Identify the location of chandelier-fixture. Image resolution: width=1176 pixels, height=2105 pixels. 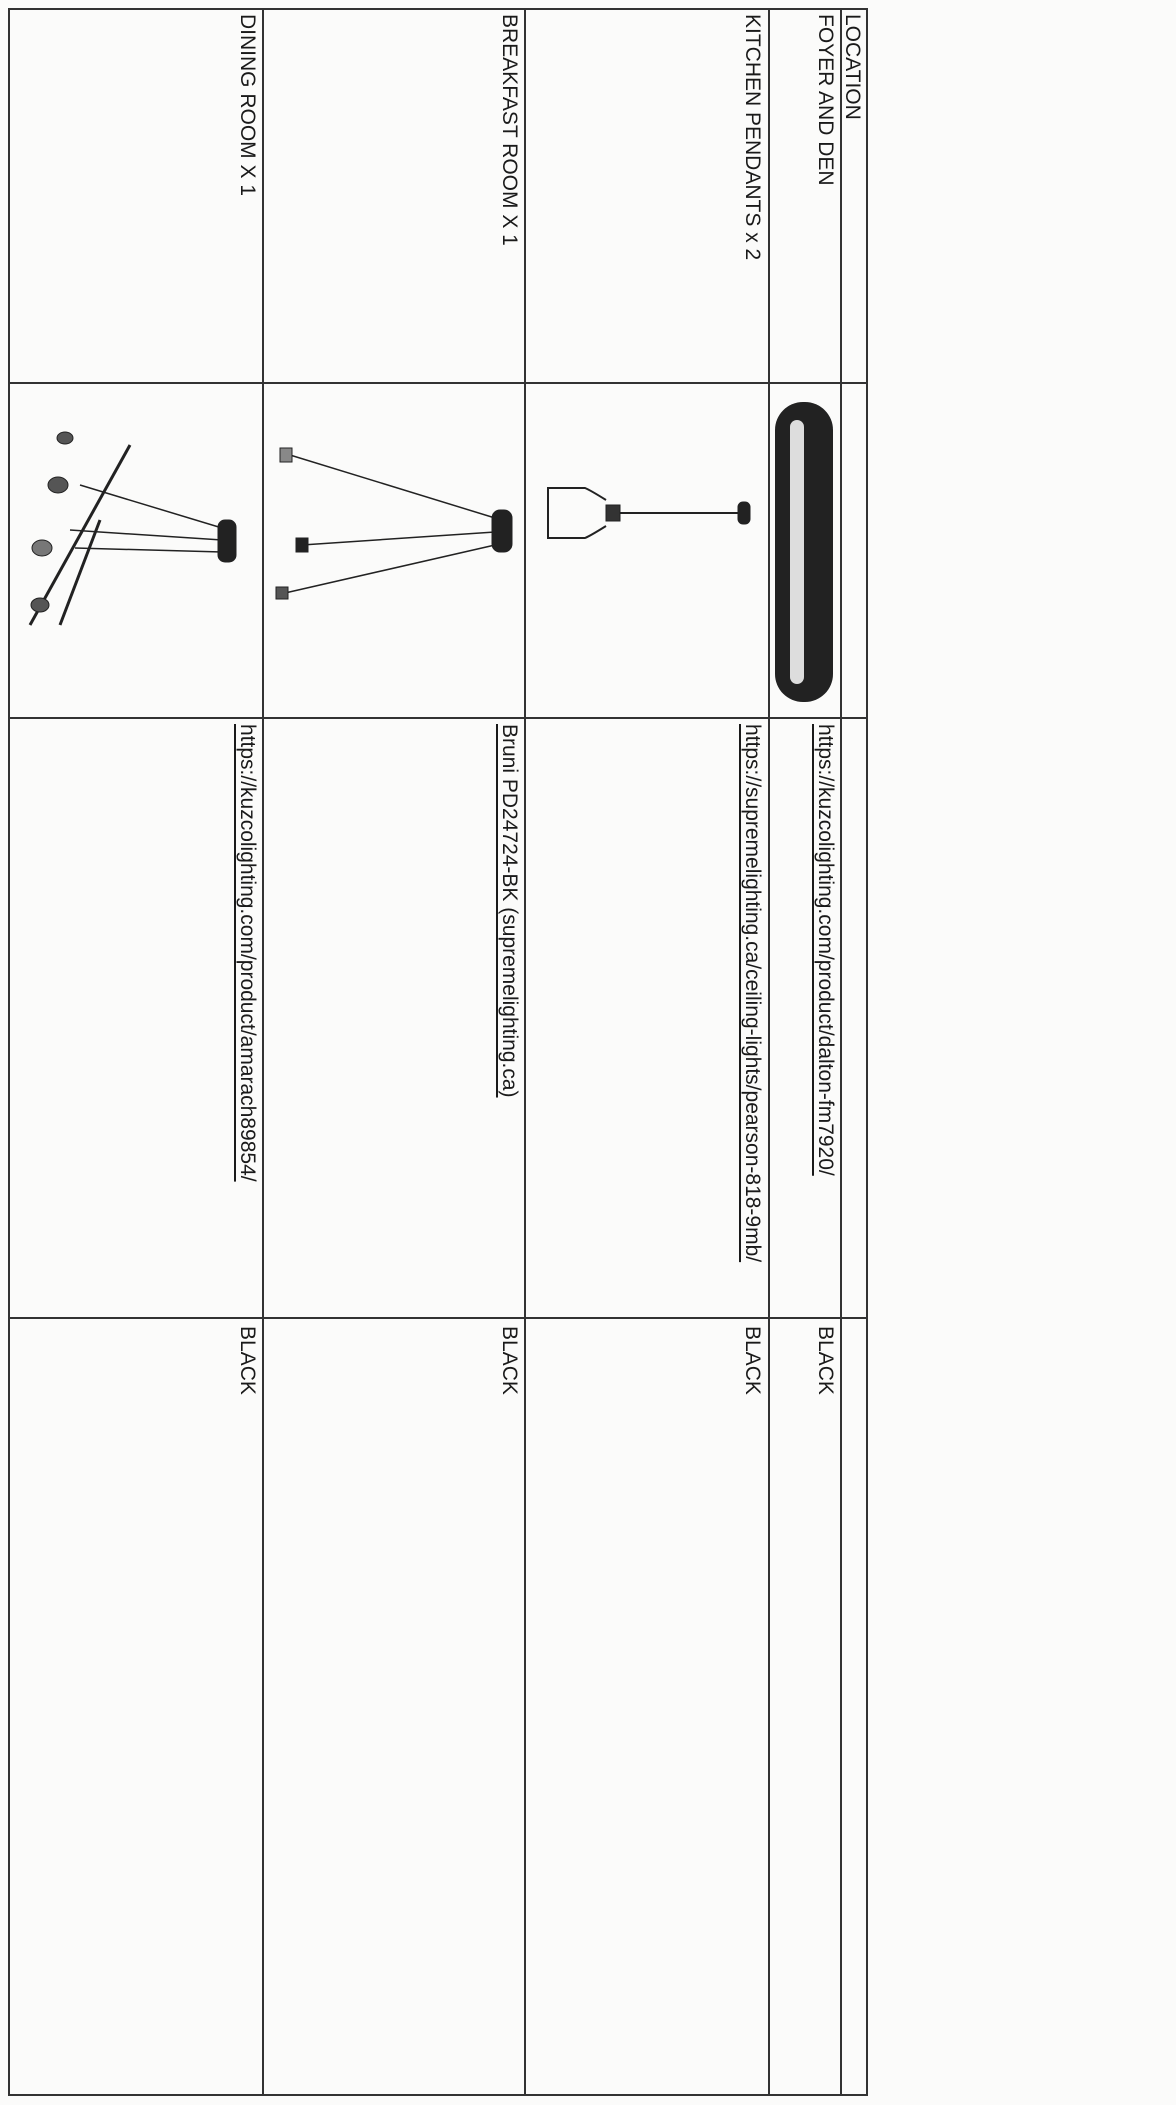
(394, 523).